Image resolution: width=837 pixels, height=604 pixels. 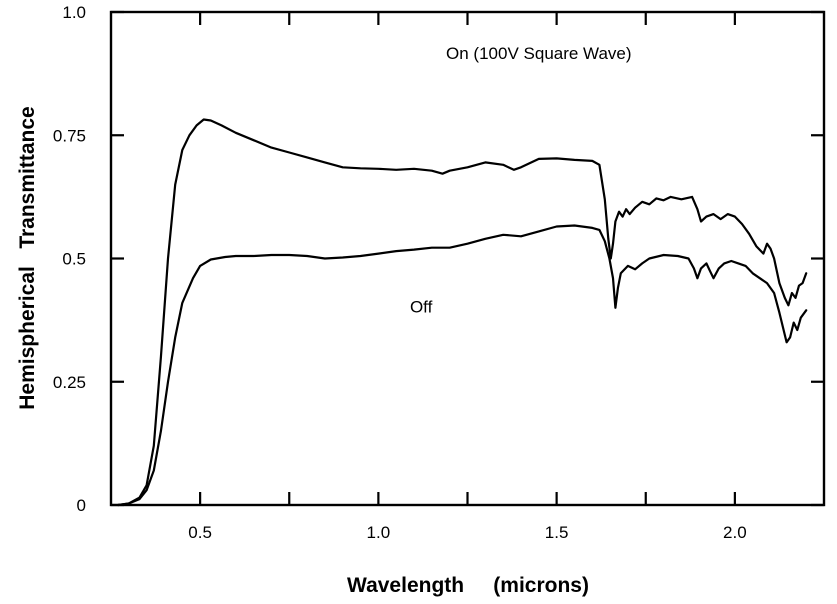 What do you see at coordinates (27, 257) in the screenshot?
I see `y-axis-title: Hemispherical Transmittance` at bounding box center [27, 257].